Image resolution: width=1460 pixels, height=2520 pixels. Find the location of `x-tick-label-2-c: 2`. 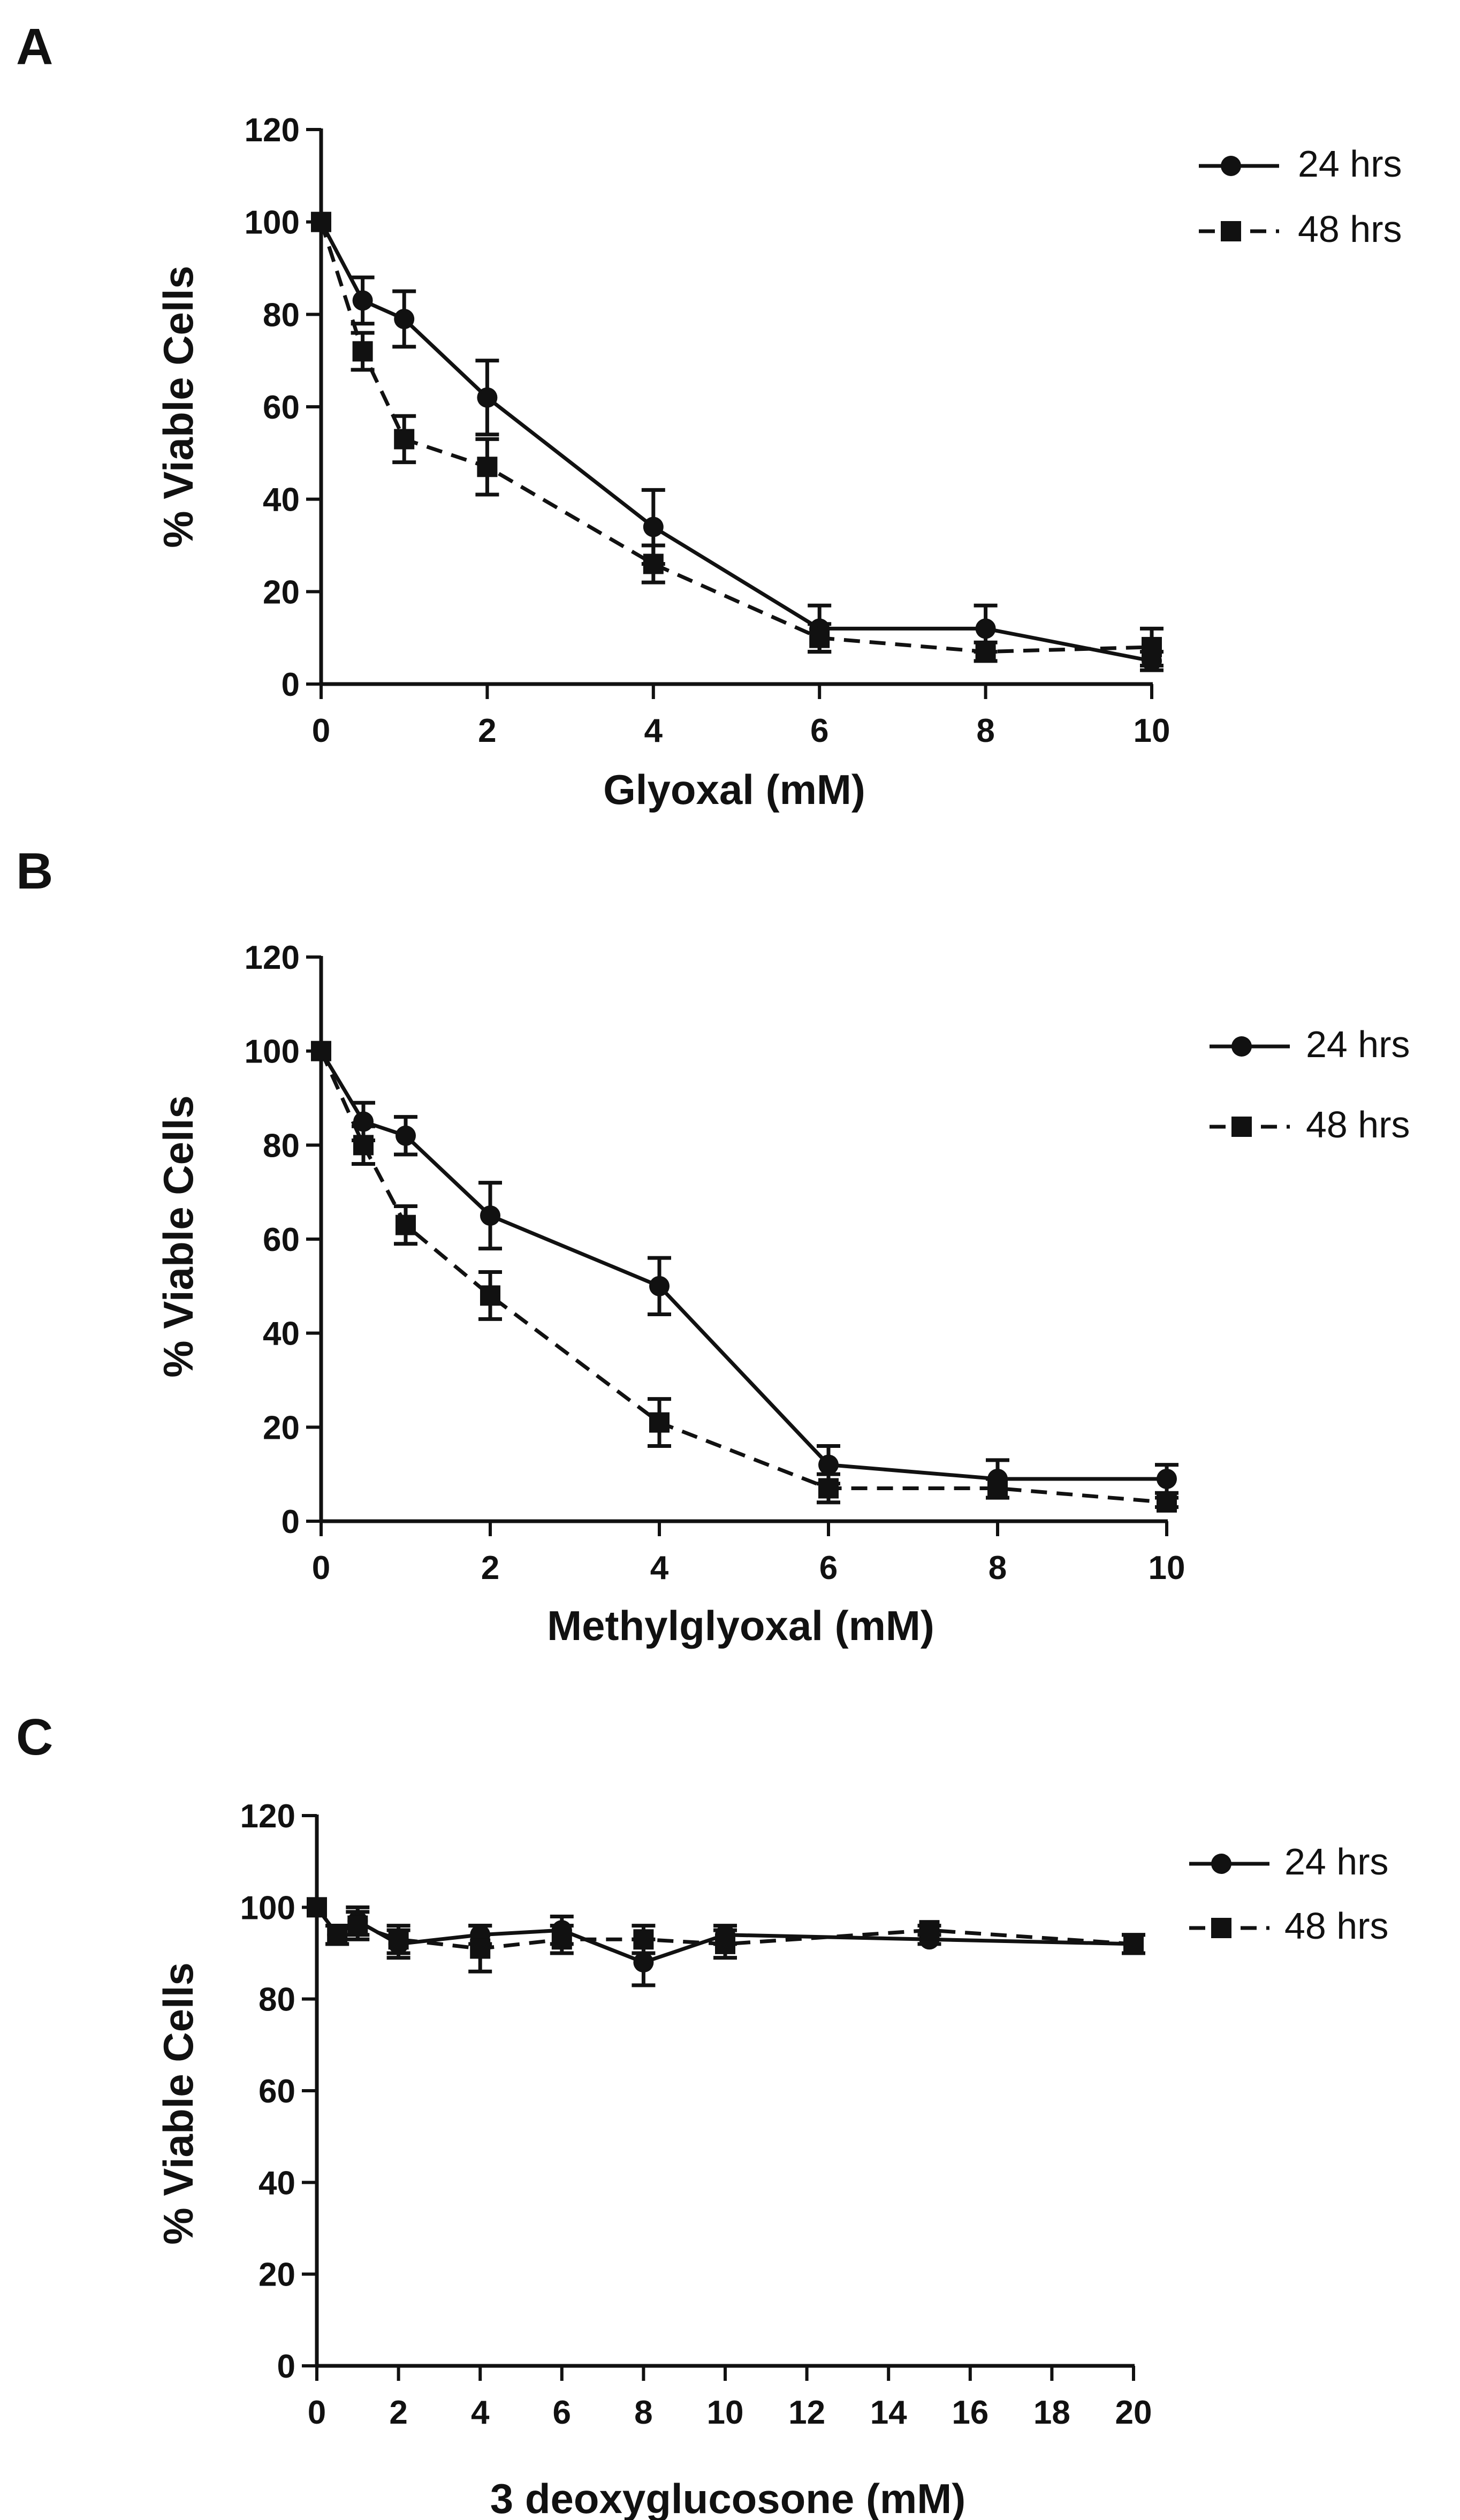

x-tick-label-2-c: 2 is located at coordinates (398, 2413).